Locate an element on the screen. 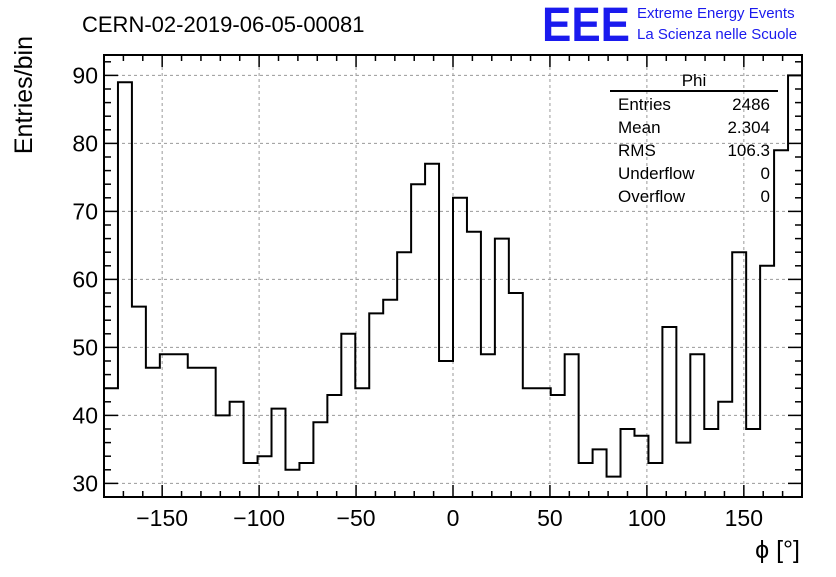 This screenshot has width=836, height=577. y-axis-label: Entries/bin is located at coordinates (24, 95).